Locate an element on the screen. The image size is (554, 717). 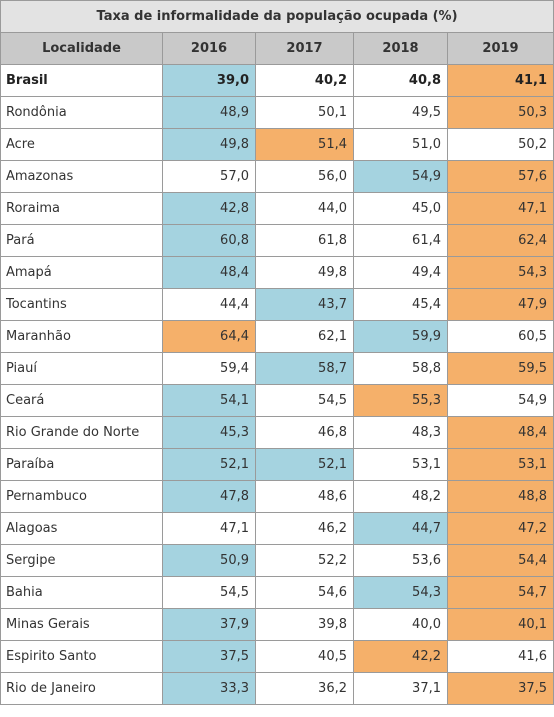
table-row: Amazonas 57,0 56,0 54,9 57,6 is located at coordinates (277, 176).